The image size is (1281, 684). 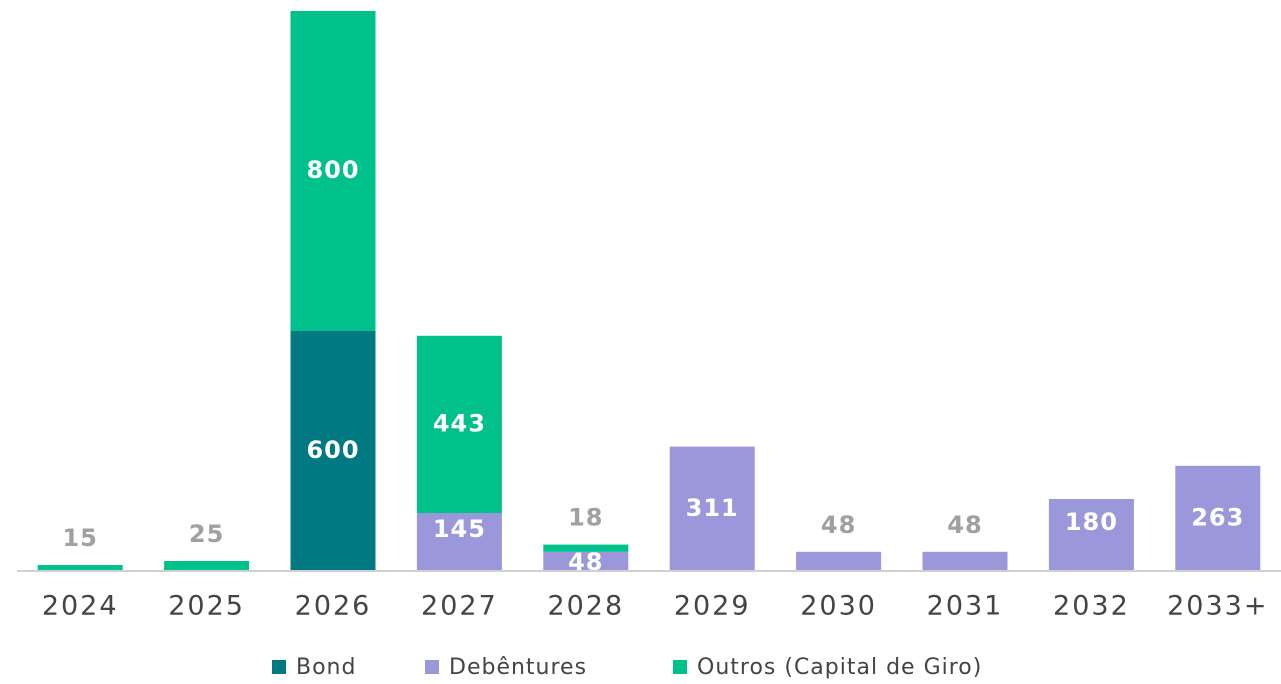 I want to click on legend-label: Outros (Capital de Giro), so click(x=839, y=667).